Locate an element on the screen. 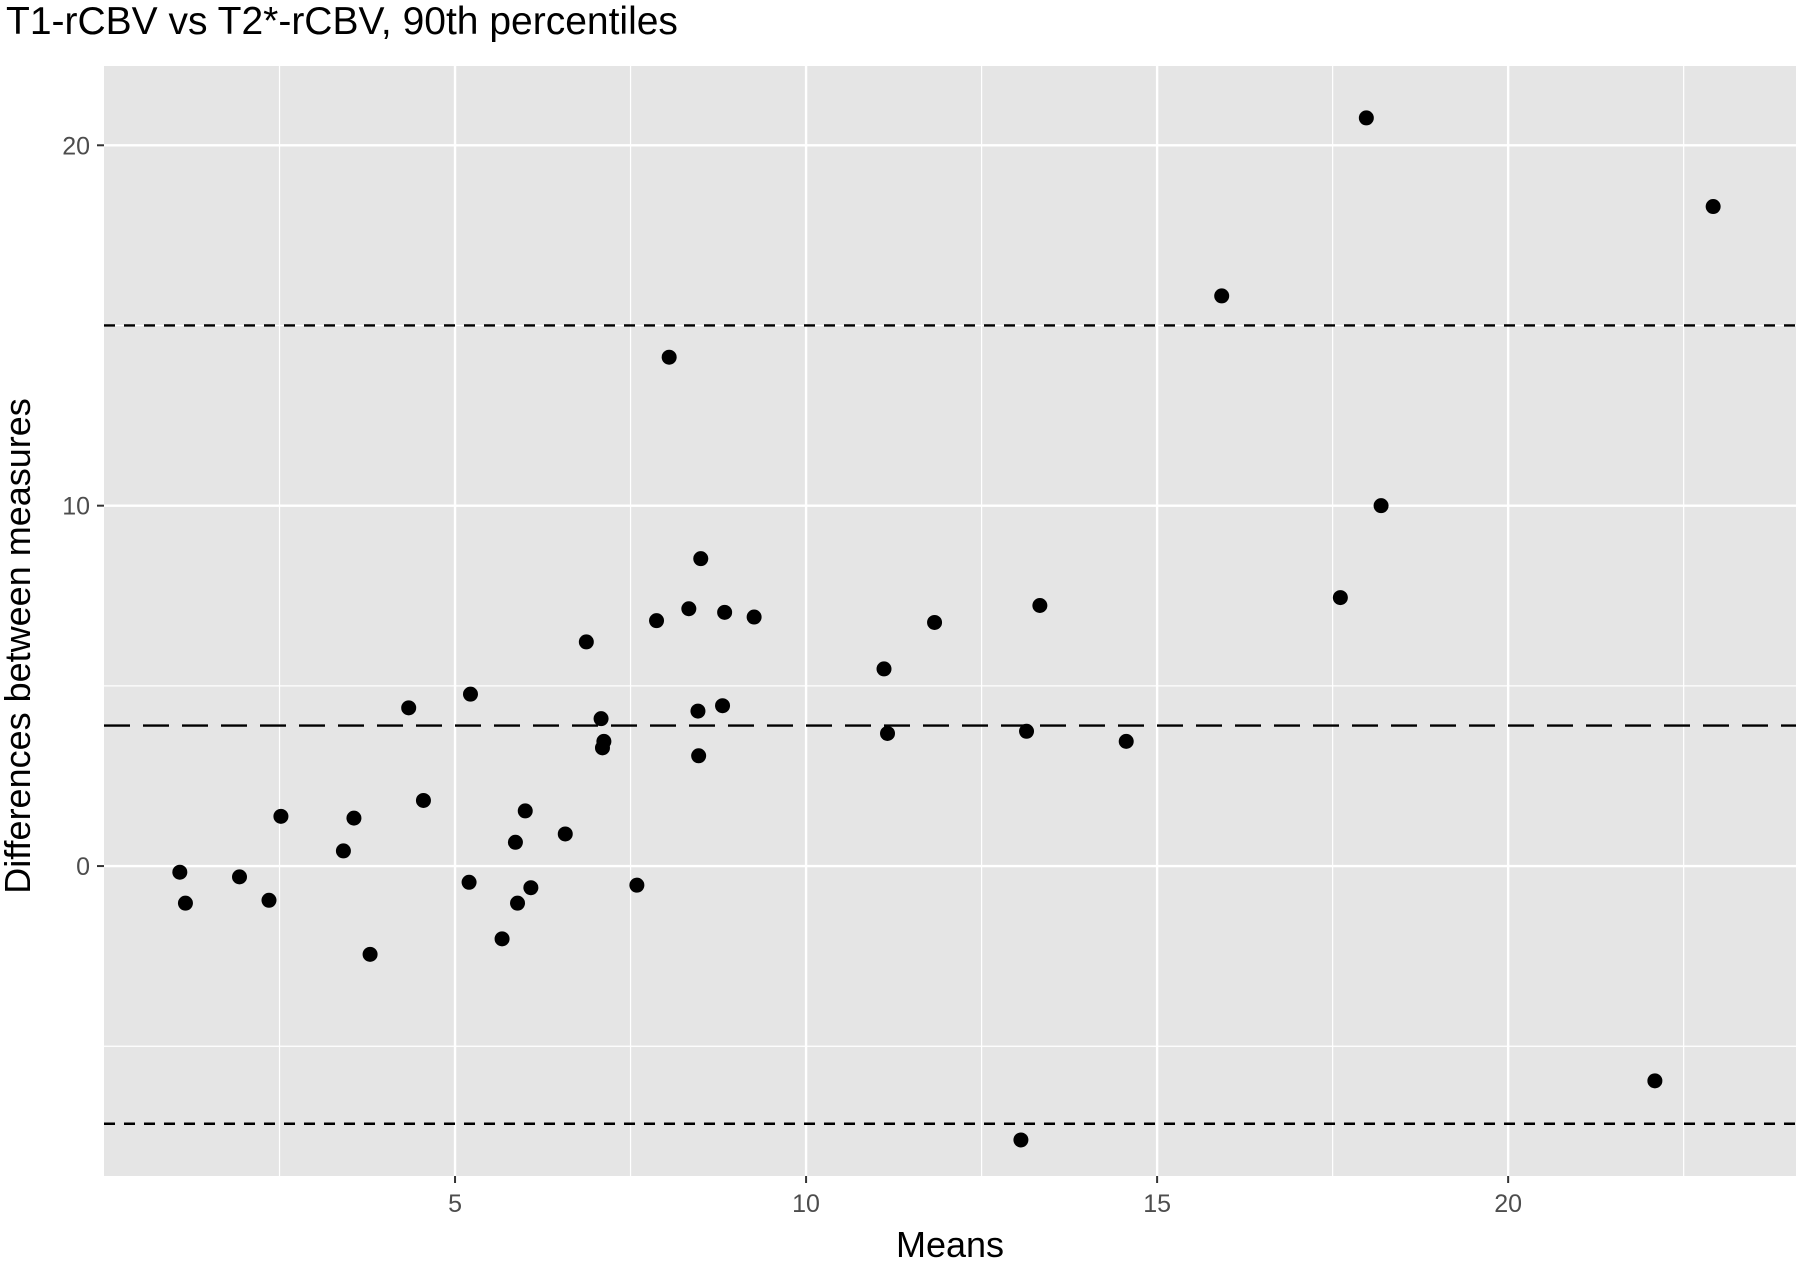 The height and width of the screenshot is (1267, 1800). x-axis: 5 10 15 20 is located at coordinates (985, 1197).